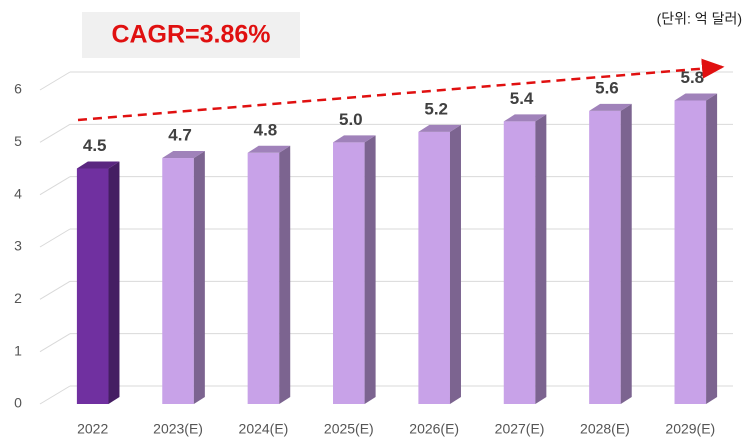  Describe the element at coordinates (18, 403) in the screenshot. I see `y-tick-label: 0` at that location.